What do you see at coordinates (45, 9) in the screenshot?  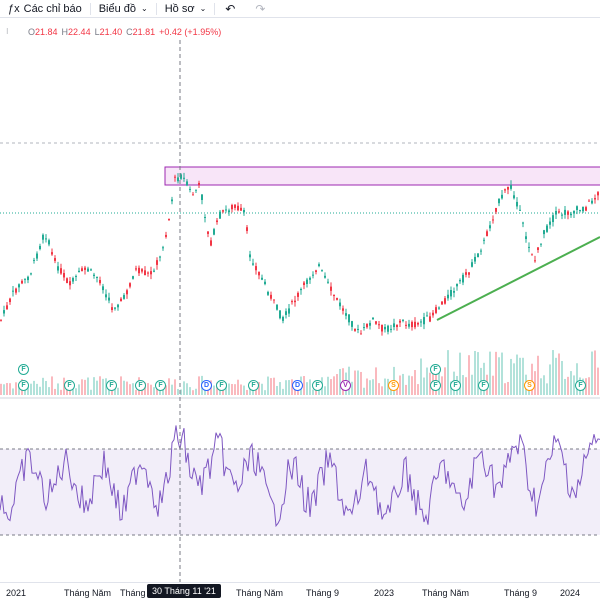 I see `indicators-button: ƒx Các chỉ báo` at bounding box center [45, 9].